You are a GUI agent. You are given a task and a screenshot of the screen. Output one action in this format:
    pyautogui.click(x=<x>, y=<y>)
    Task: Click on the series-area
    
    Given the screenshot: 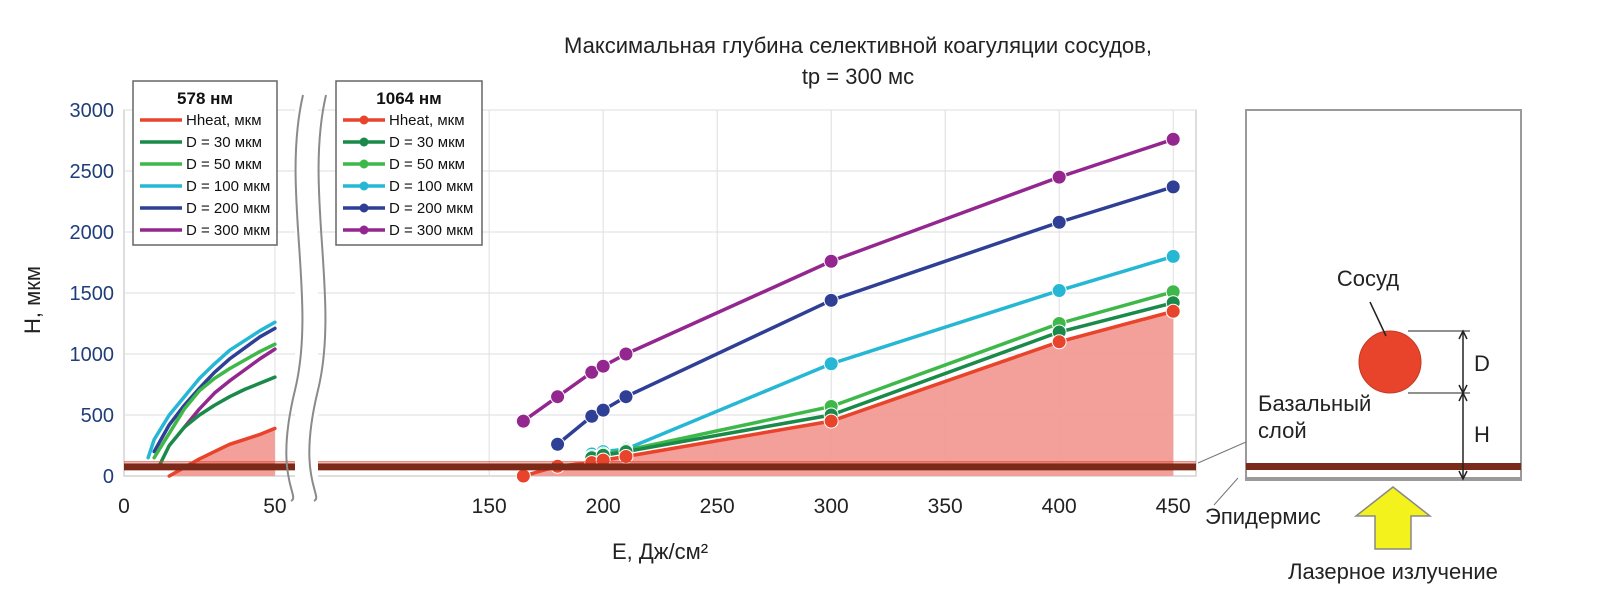 What is the action you would take?
    pyautogui.click(x=848, y=393)
    